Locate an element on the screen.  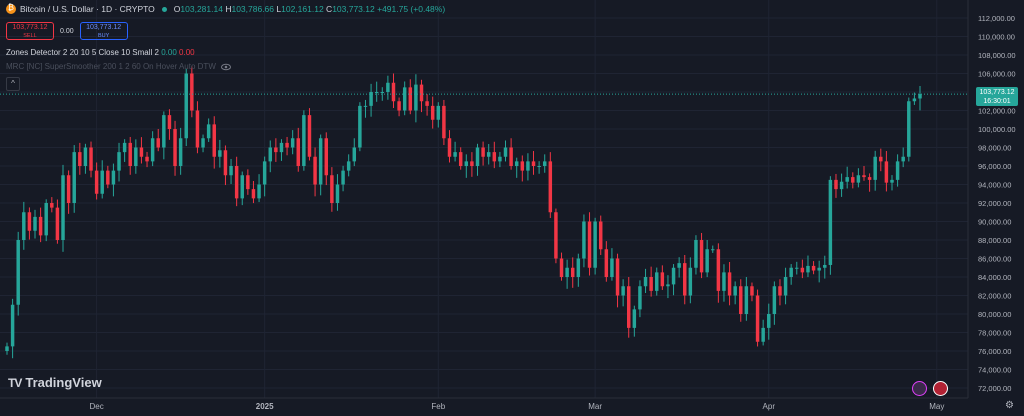
settings-icon: ⚙ is located at coordinates (1009, 405).